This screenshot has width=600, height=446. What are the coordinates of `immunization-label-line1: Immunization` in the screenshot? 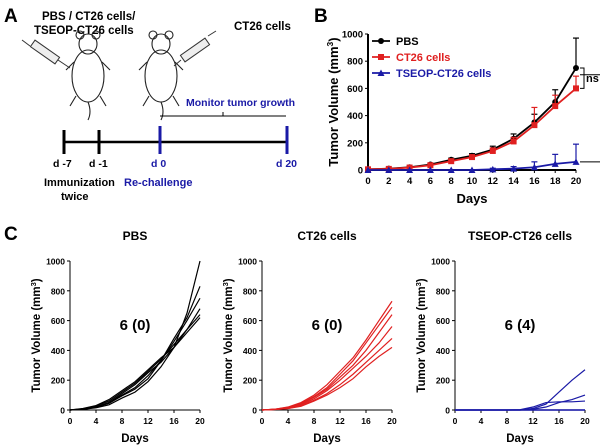 It's located at (79, 183).